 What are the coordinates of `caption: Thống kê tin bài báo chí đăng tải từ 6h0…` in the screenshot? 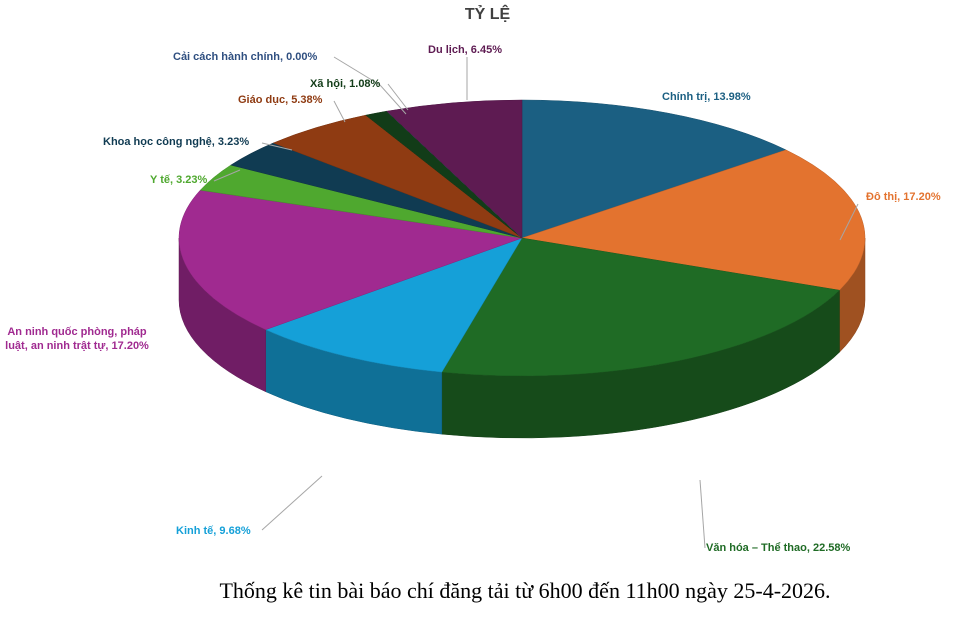 It's located at (525, 590).